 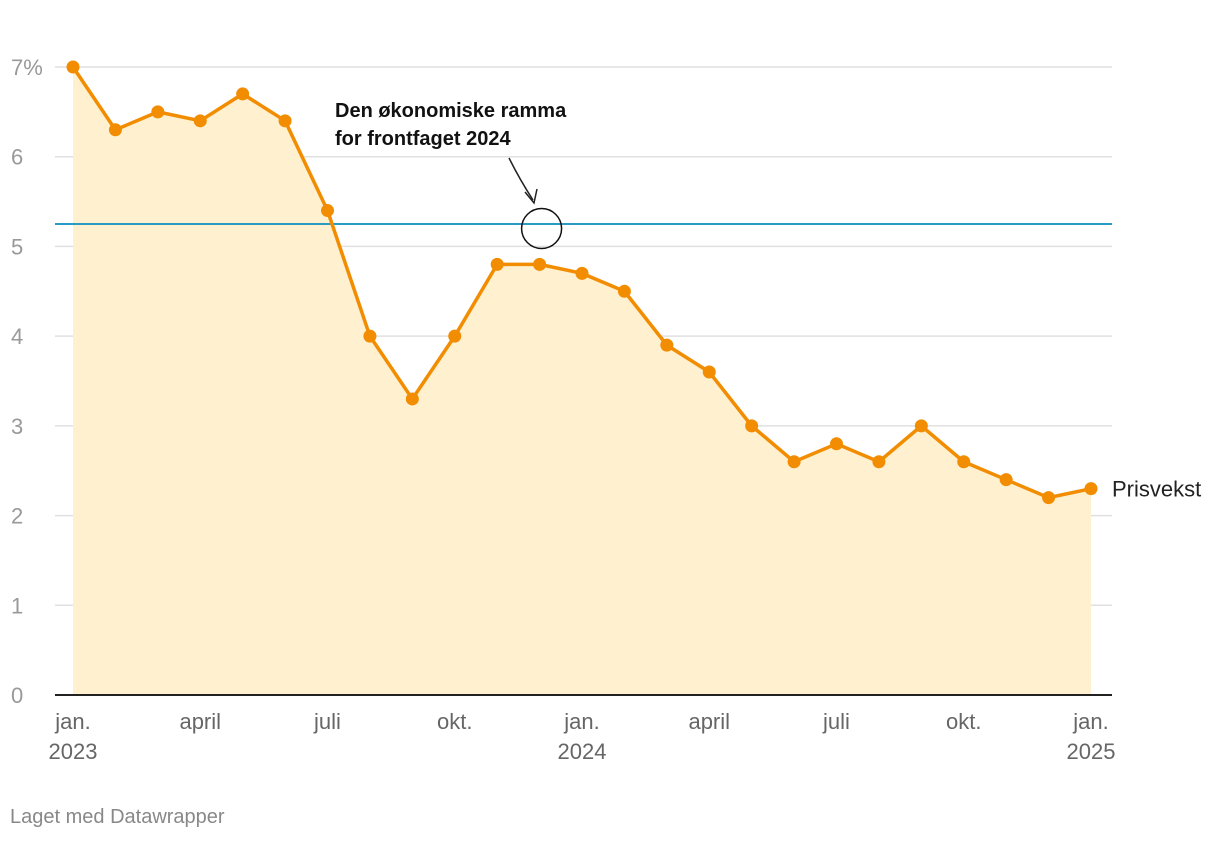 What do you see at coordinates (1091, 751) in the screenshot?
I see `x-tick-label: 2025` at bounding box center [1091, 751].